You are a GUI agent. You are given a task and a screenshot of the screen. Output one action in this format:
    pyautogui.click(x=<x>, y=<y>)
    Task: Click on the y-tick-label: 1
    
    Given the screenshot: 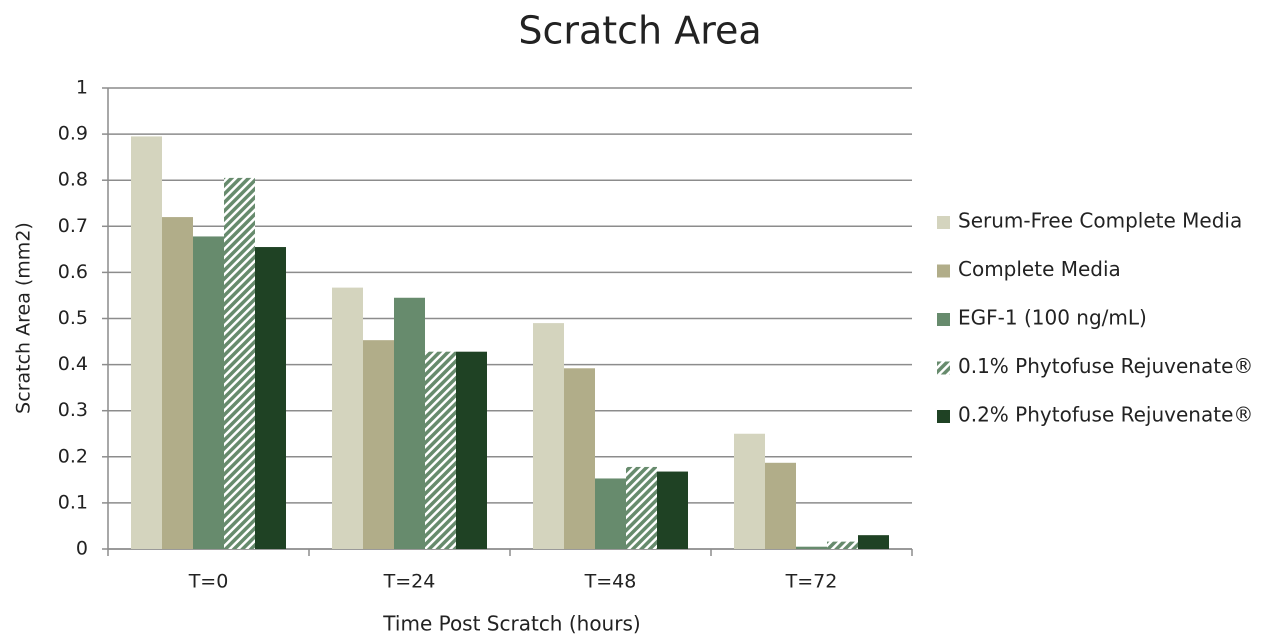 What is the action you would take?
    pyautogui.click(x=82, y=88)
    